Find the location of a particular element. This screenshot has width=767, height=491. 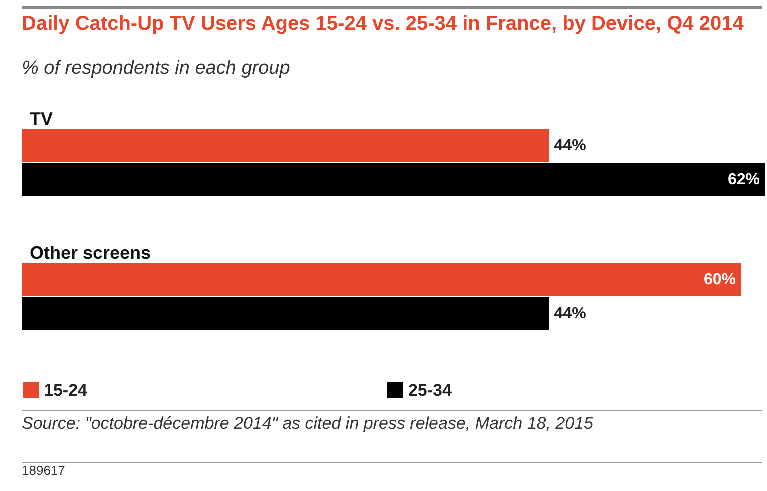

y-tick-label: Other screens is located at coordinates (91, 253).